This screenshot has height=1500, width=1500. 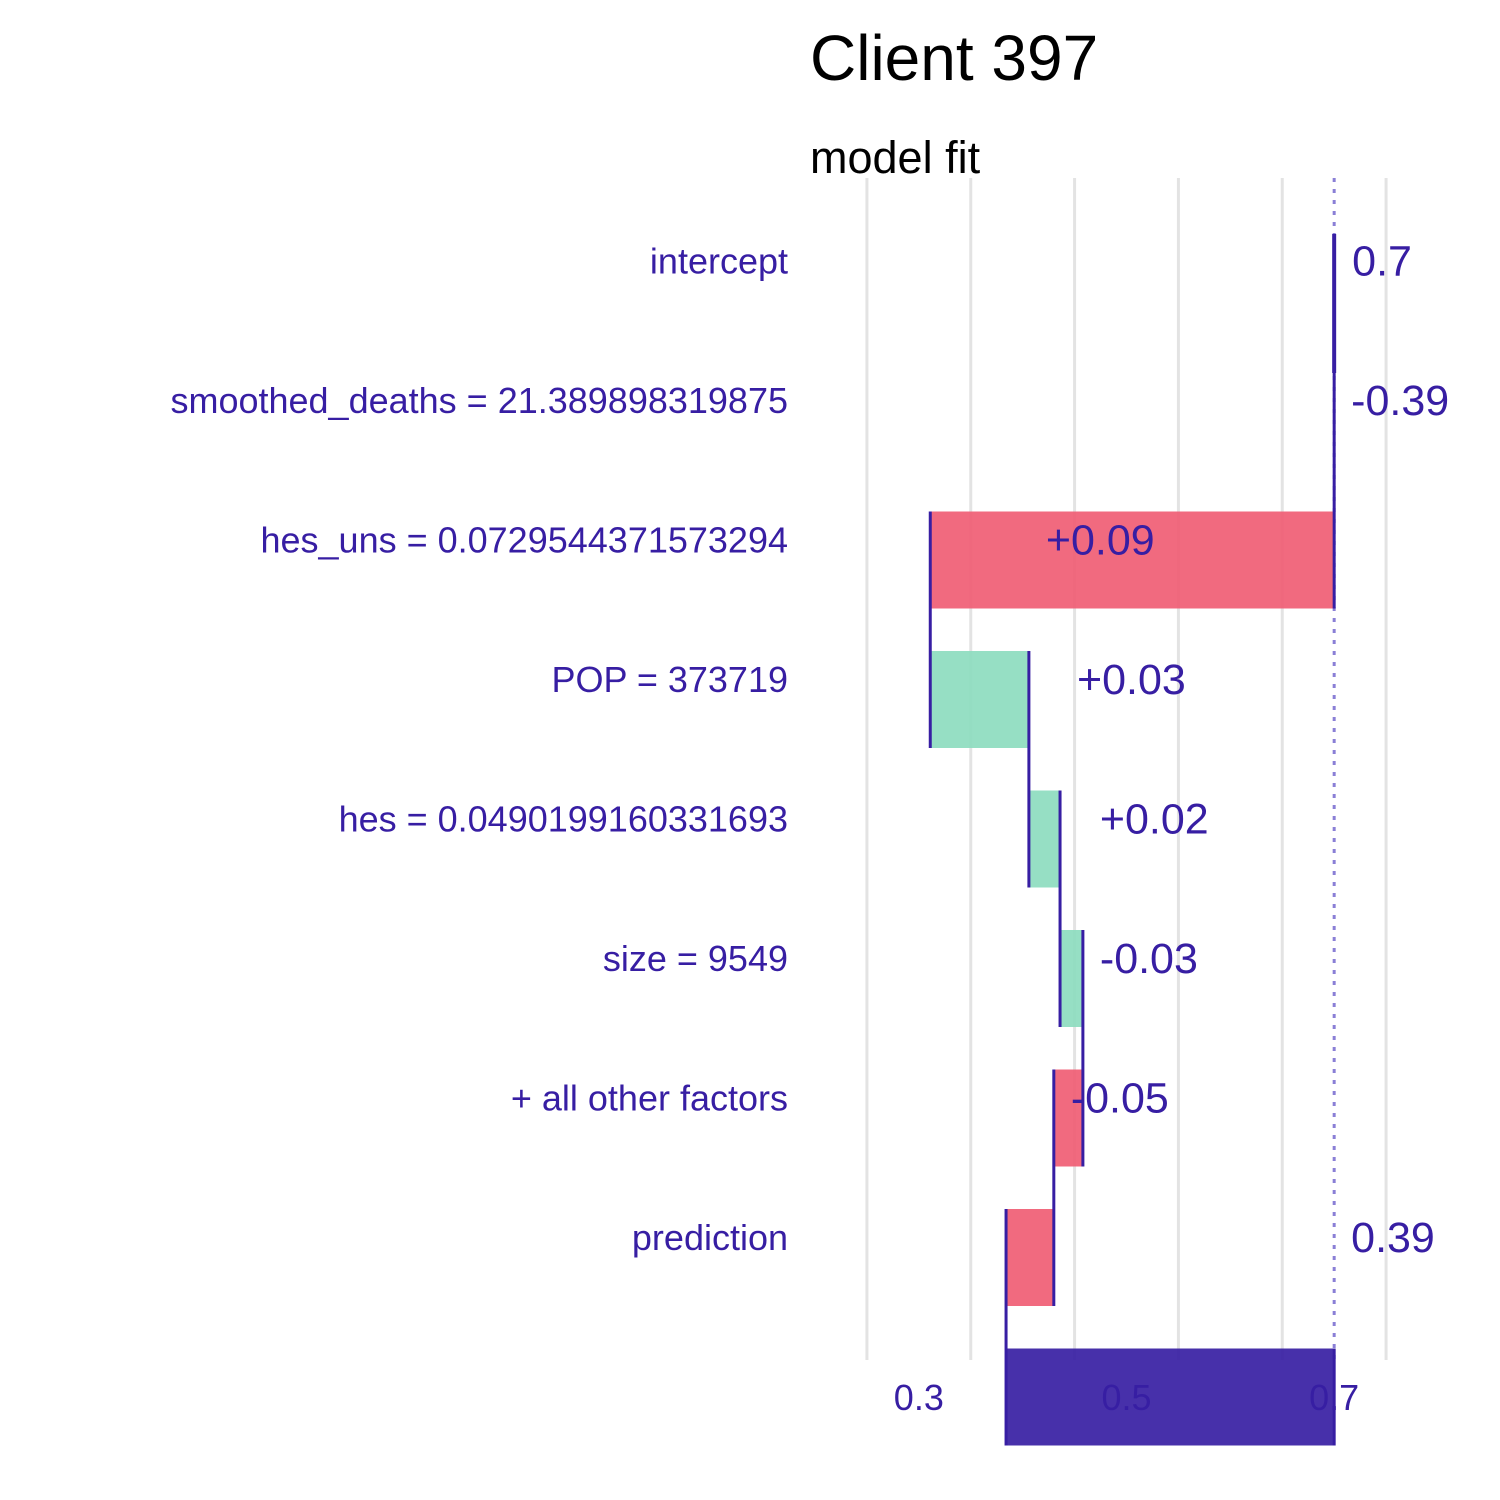 I want to click on bar-prediction, so click(x=1170, y=1397).